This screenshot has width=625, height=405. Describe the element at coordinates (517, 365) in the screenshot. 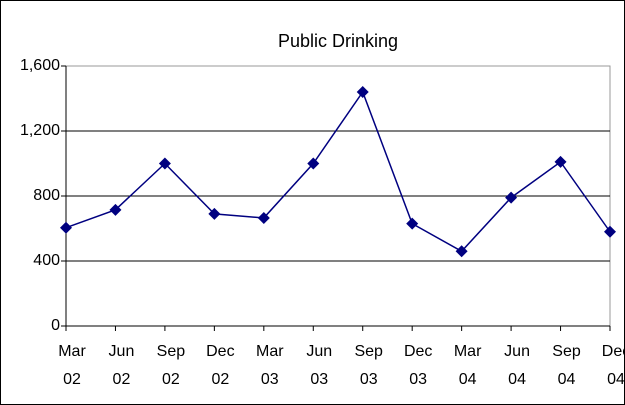

I see `x-tick-label: Jun 04` at that location.